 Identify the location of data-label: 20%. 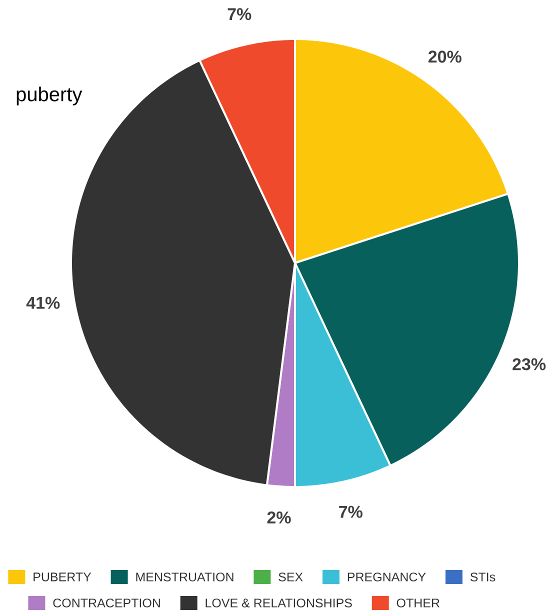
(445, 56).